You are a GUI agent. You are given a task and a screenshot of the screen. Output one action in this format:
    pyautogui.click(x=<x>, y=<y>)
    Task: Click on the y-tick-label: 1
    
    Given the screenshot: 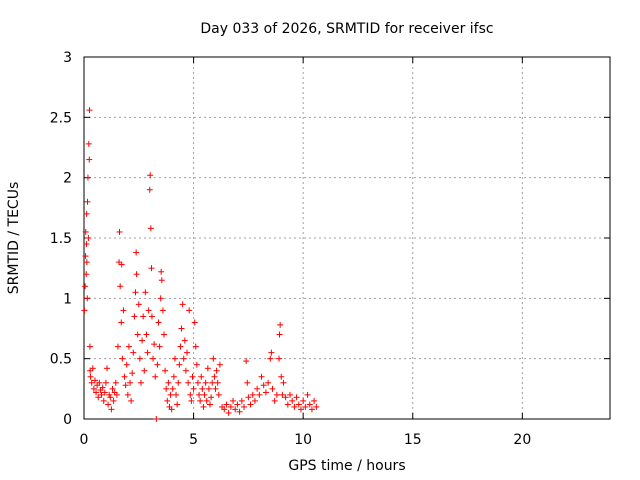 What is the action you would take?
    pyautogui.click(x=67, y=299)
    